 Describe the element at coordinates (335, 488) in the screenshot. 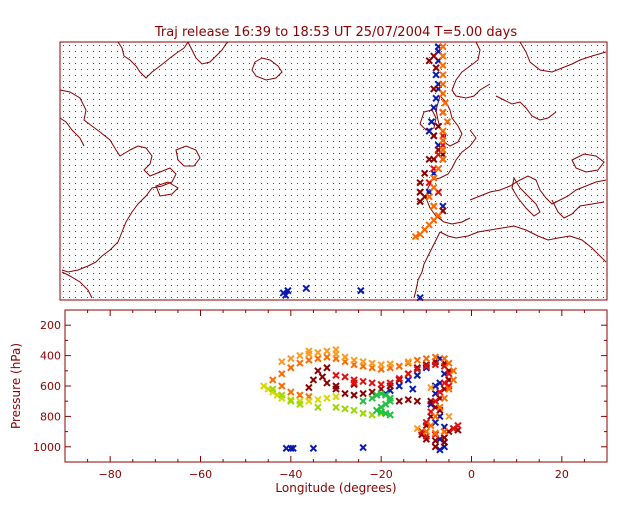

I see `x-axis-label: Longitude (degrees)` at that location.